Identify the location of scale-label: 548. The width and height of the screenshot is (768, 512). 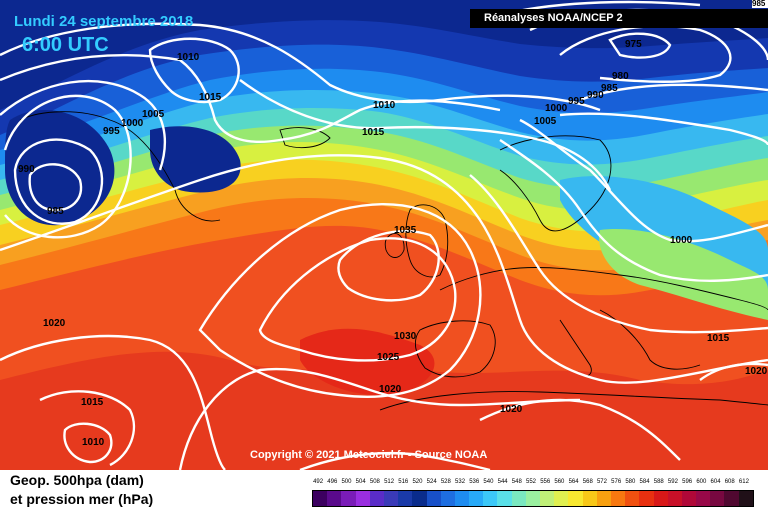
(516, 482).